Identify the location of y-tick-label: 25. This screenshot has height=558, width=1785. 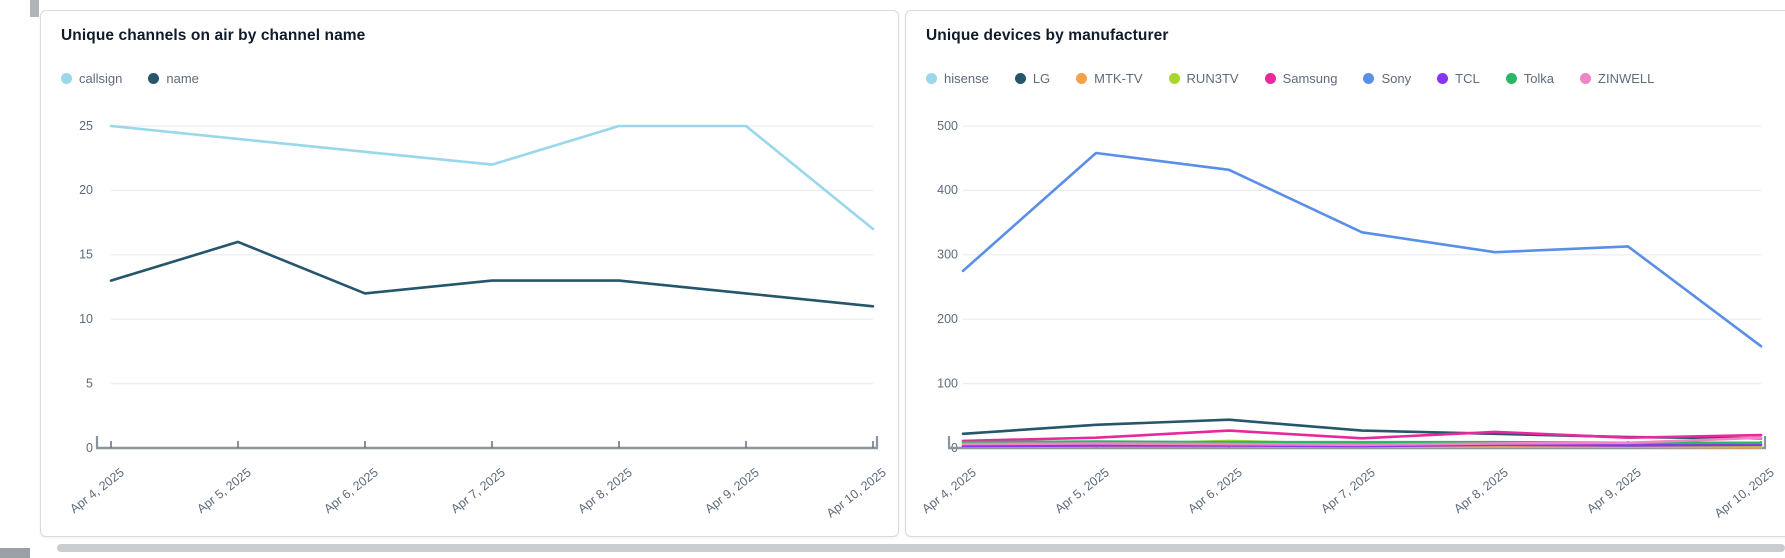
(86, 126).